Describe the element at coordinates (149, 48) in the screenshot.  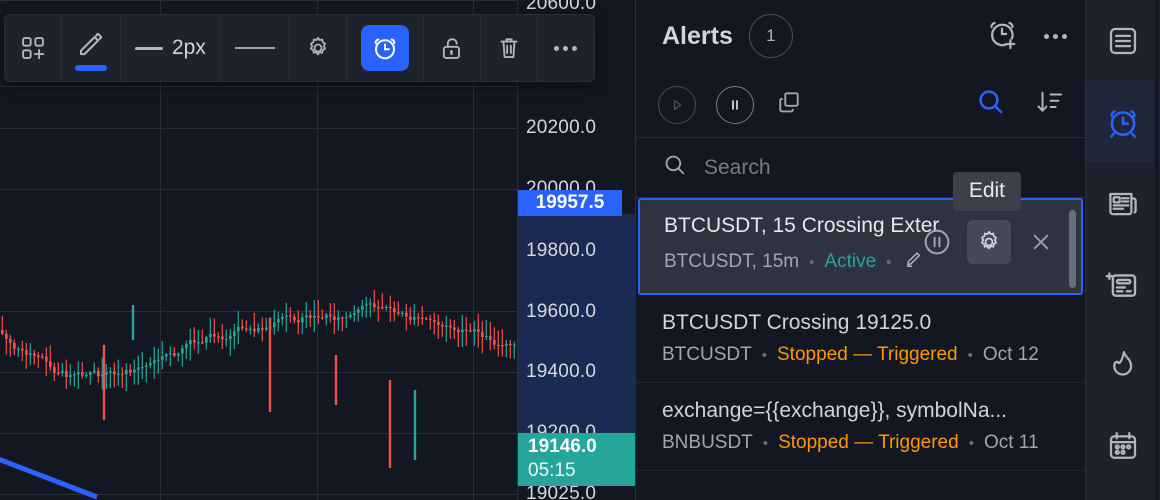
I see `line-width-preview-icon` at that location.